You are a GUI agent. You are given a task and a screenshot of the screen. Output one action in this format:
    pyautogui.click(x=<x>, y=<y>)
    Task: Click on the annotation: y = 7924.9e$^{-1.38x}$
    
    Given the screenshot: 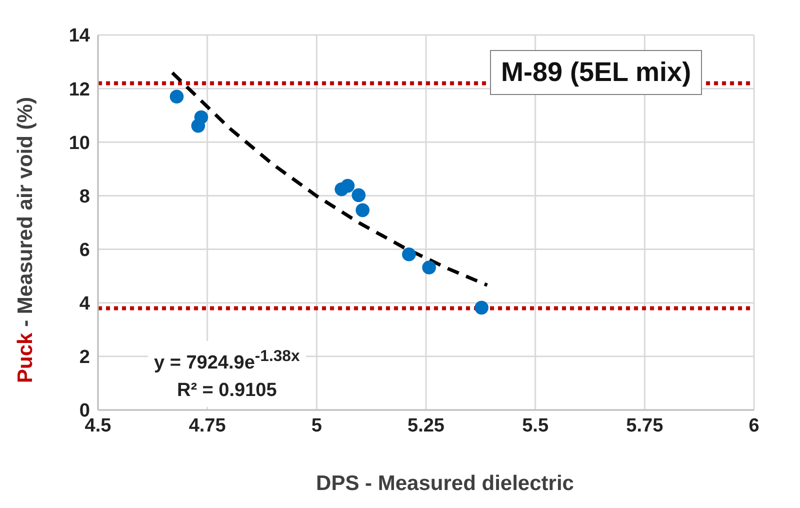 What is the action you would take?
    pyautogui.click(x=227, y=361)
    